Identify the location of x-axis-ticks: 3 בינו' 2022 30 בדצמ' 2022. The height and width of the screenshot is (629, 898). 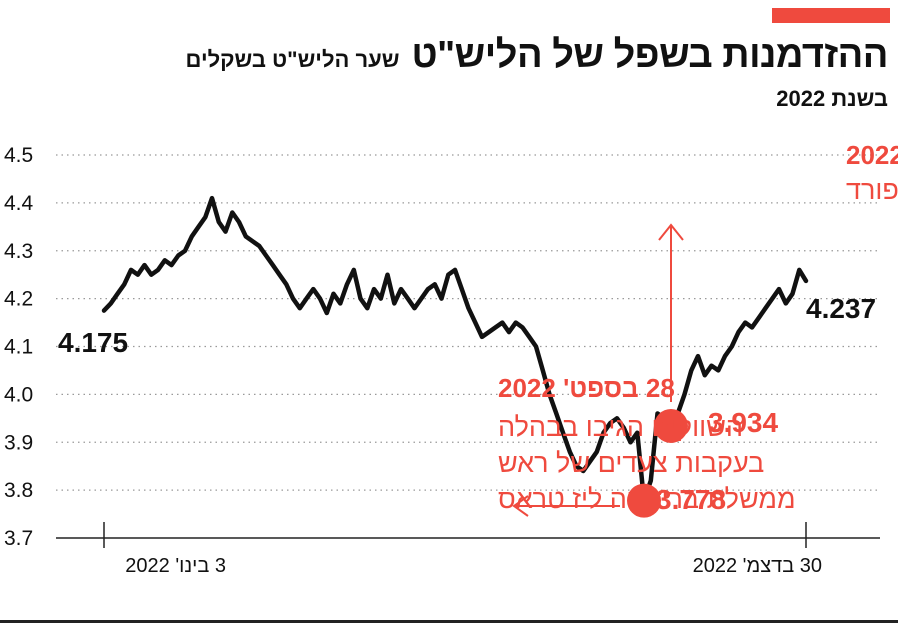
(462, 549).